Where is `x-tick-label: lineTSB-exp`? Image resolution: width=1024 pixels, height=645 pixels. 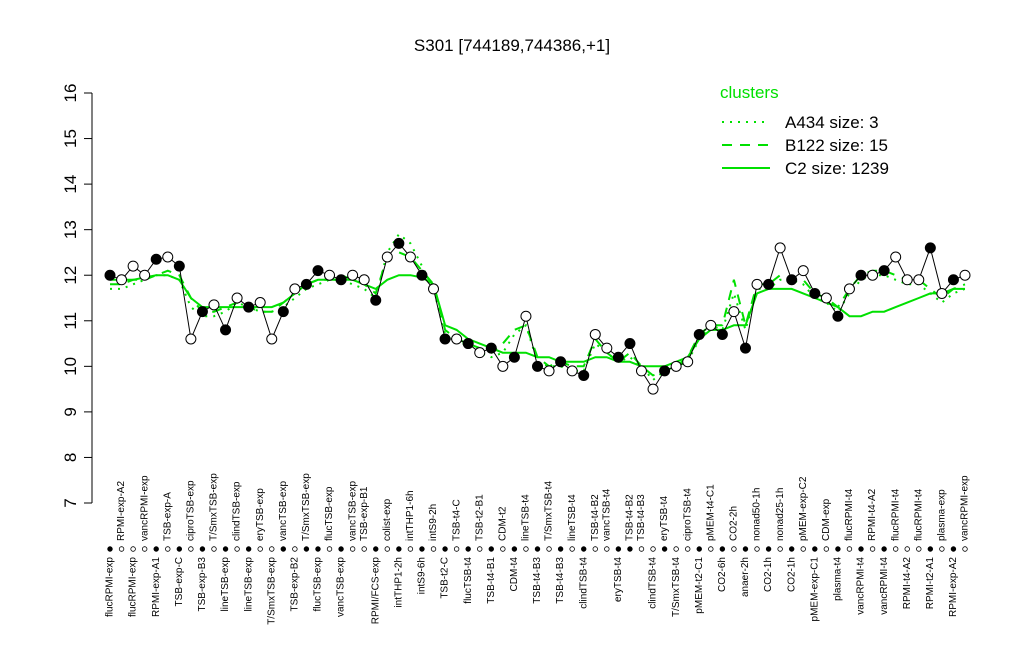 x-tick-label: lineTSB-exp is located at coordinates (225, 584).